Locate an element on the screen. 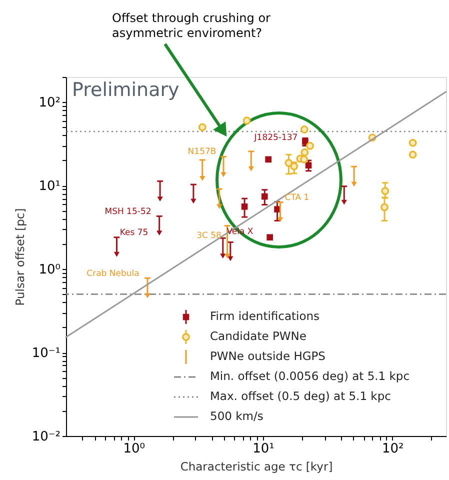 This screenshot has height=480, width=449. legend-label: Min. offset (0.0056 deg) at 5.1 kpc is located at coordinates (310, 376).